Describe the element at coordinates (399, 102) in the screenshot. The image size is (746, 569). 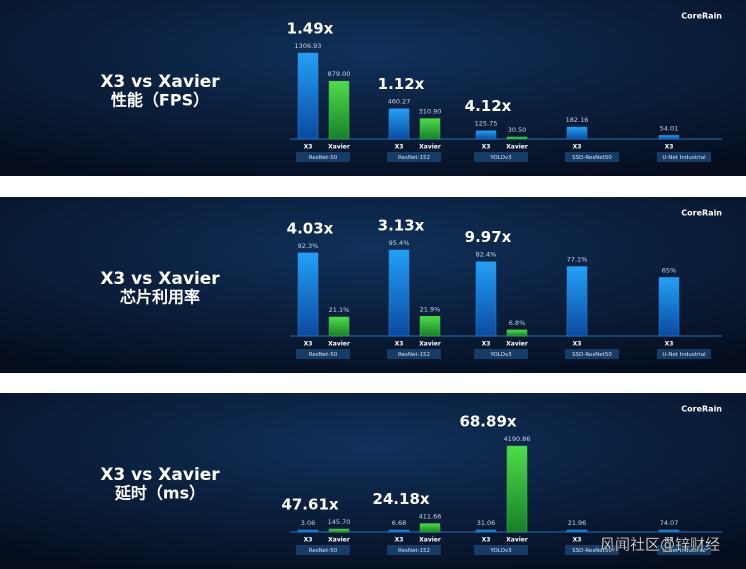
I see `value-label: 460.27` at that location.